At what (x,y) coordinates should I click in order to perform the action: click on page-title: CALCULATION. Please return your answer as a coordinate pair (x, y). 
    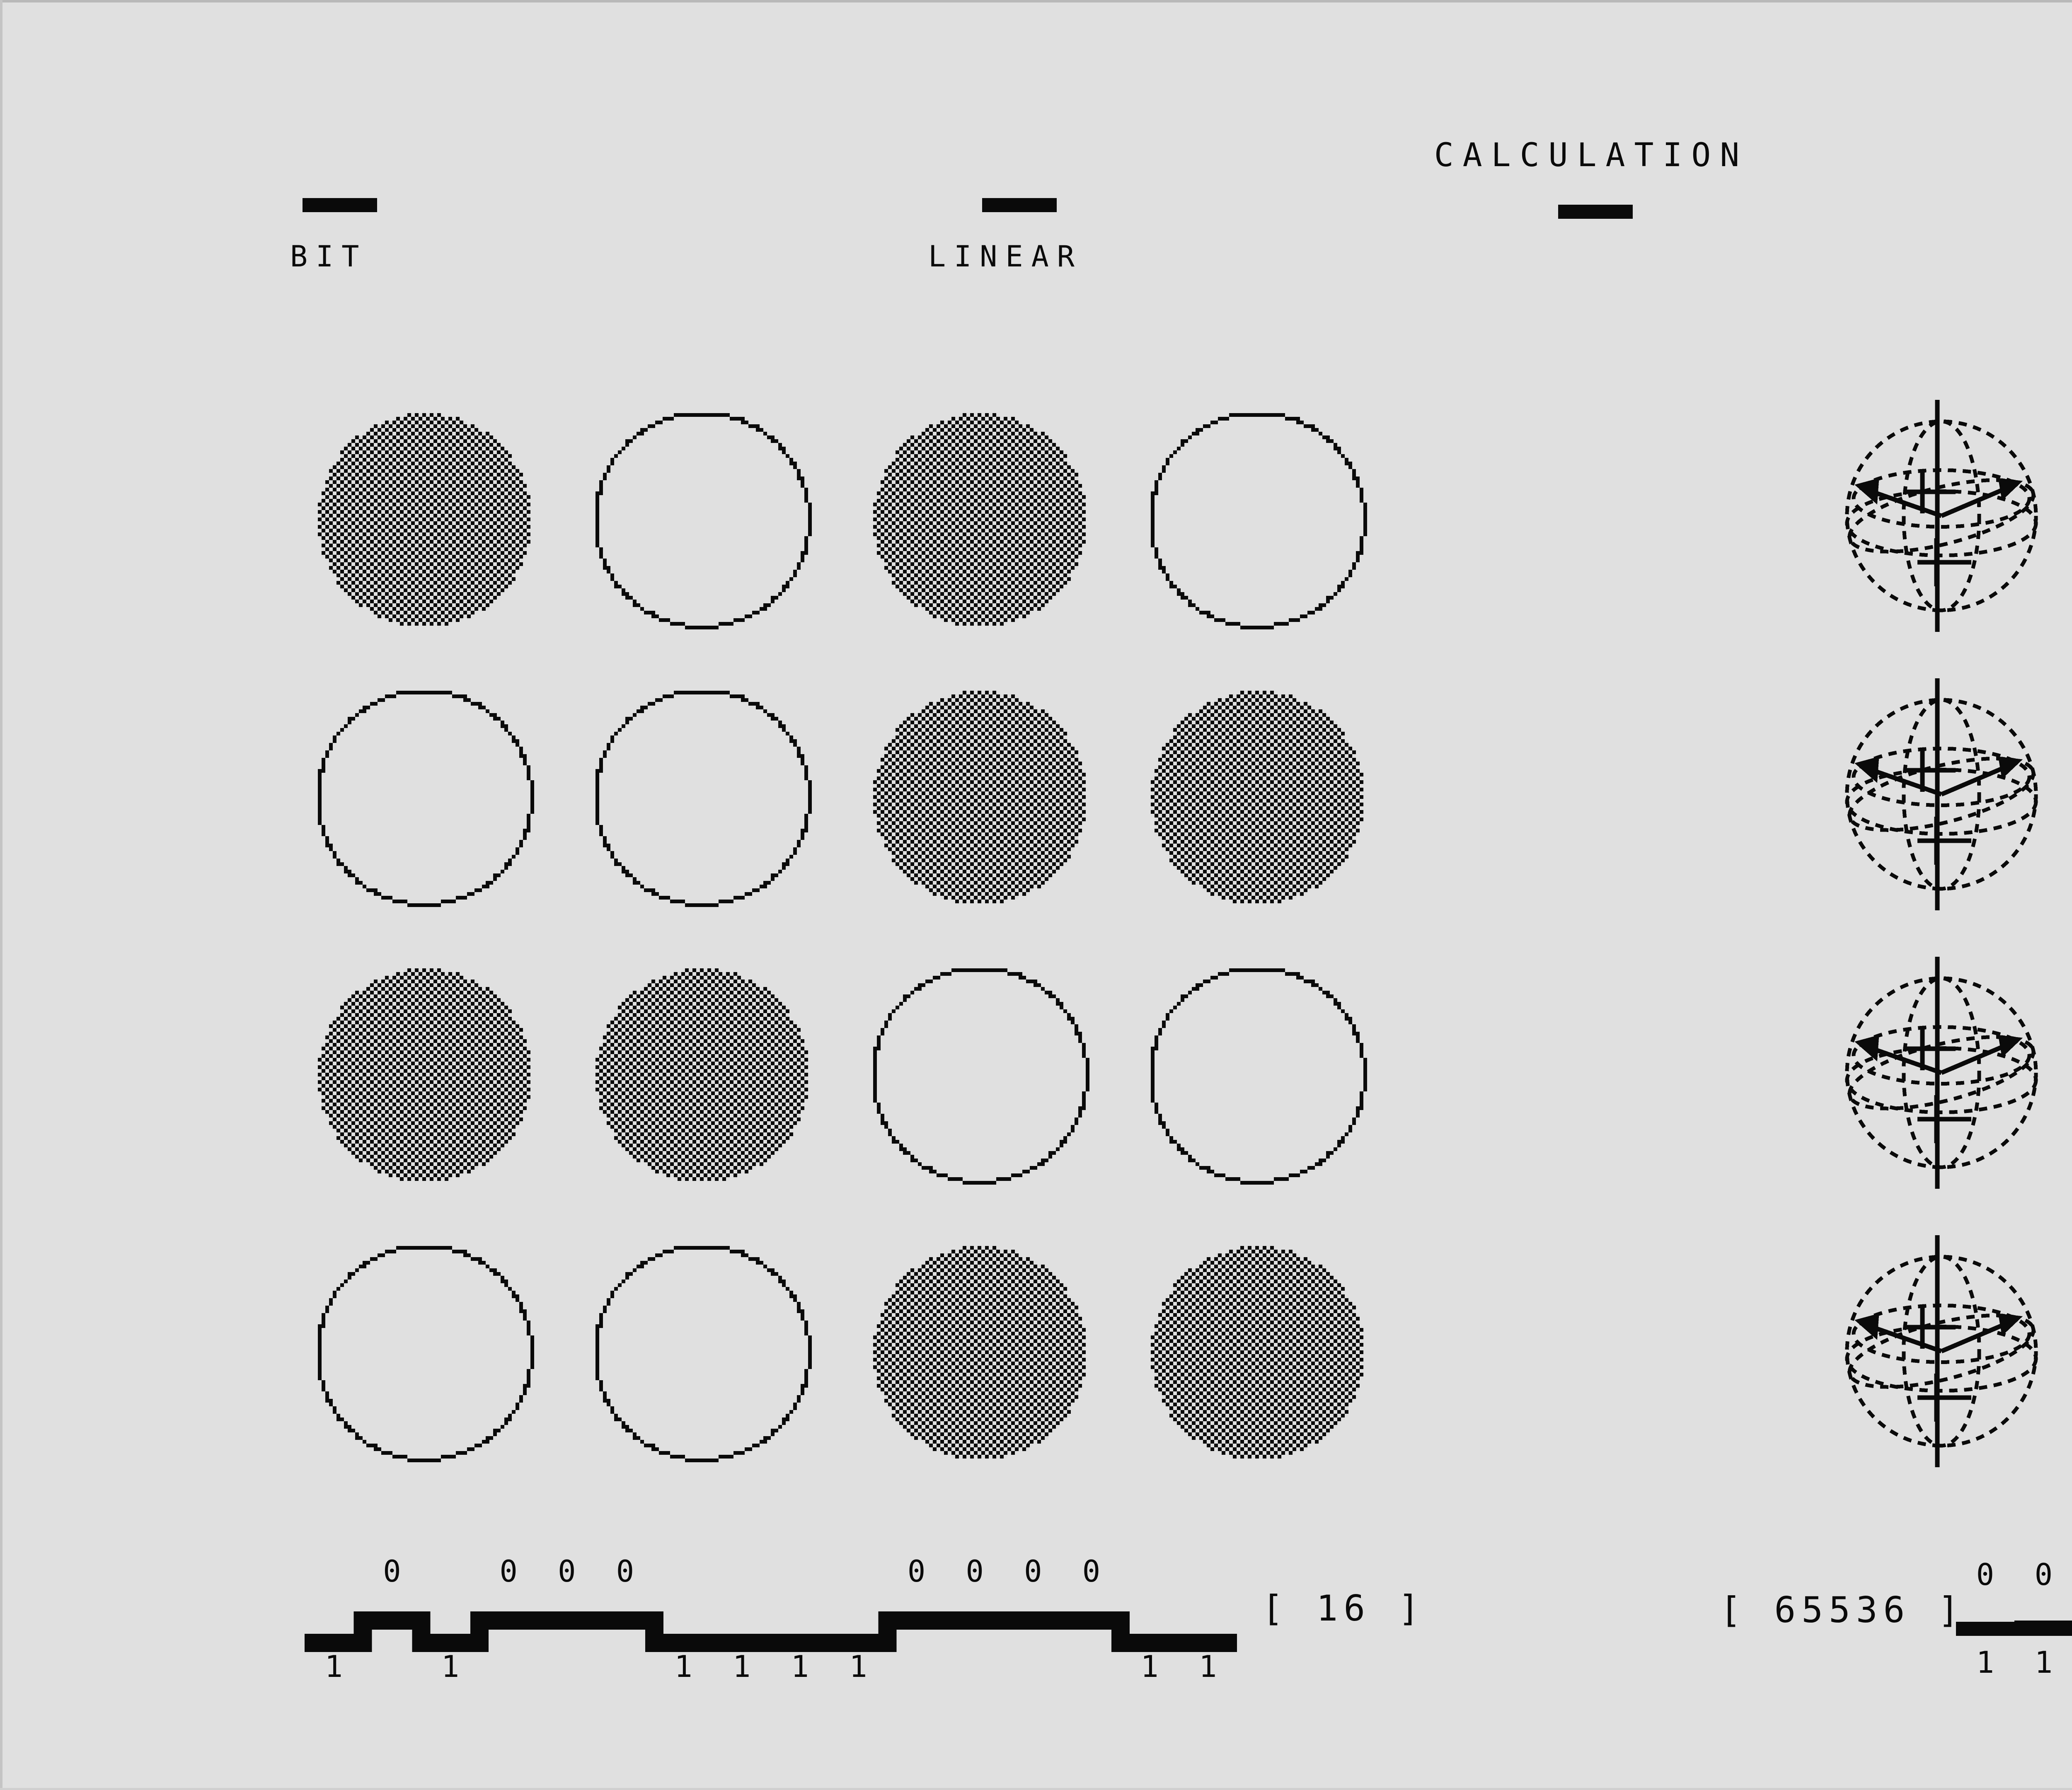
    Looking at the image, I should click on (1591, 155).